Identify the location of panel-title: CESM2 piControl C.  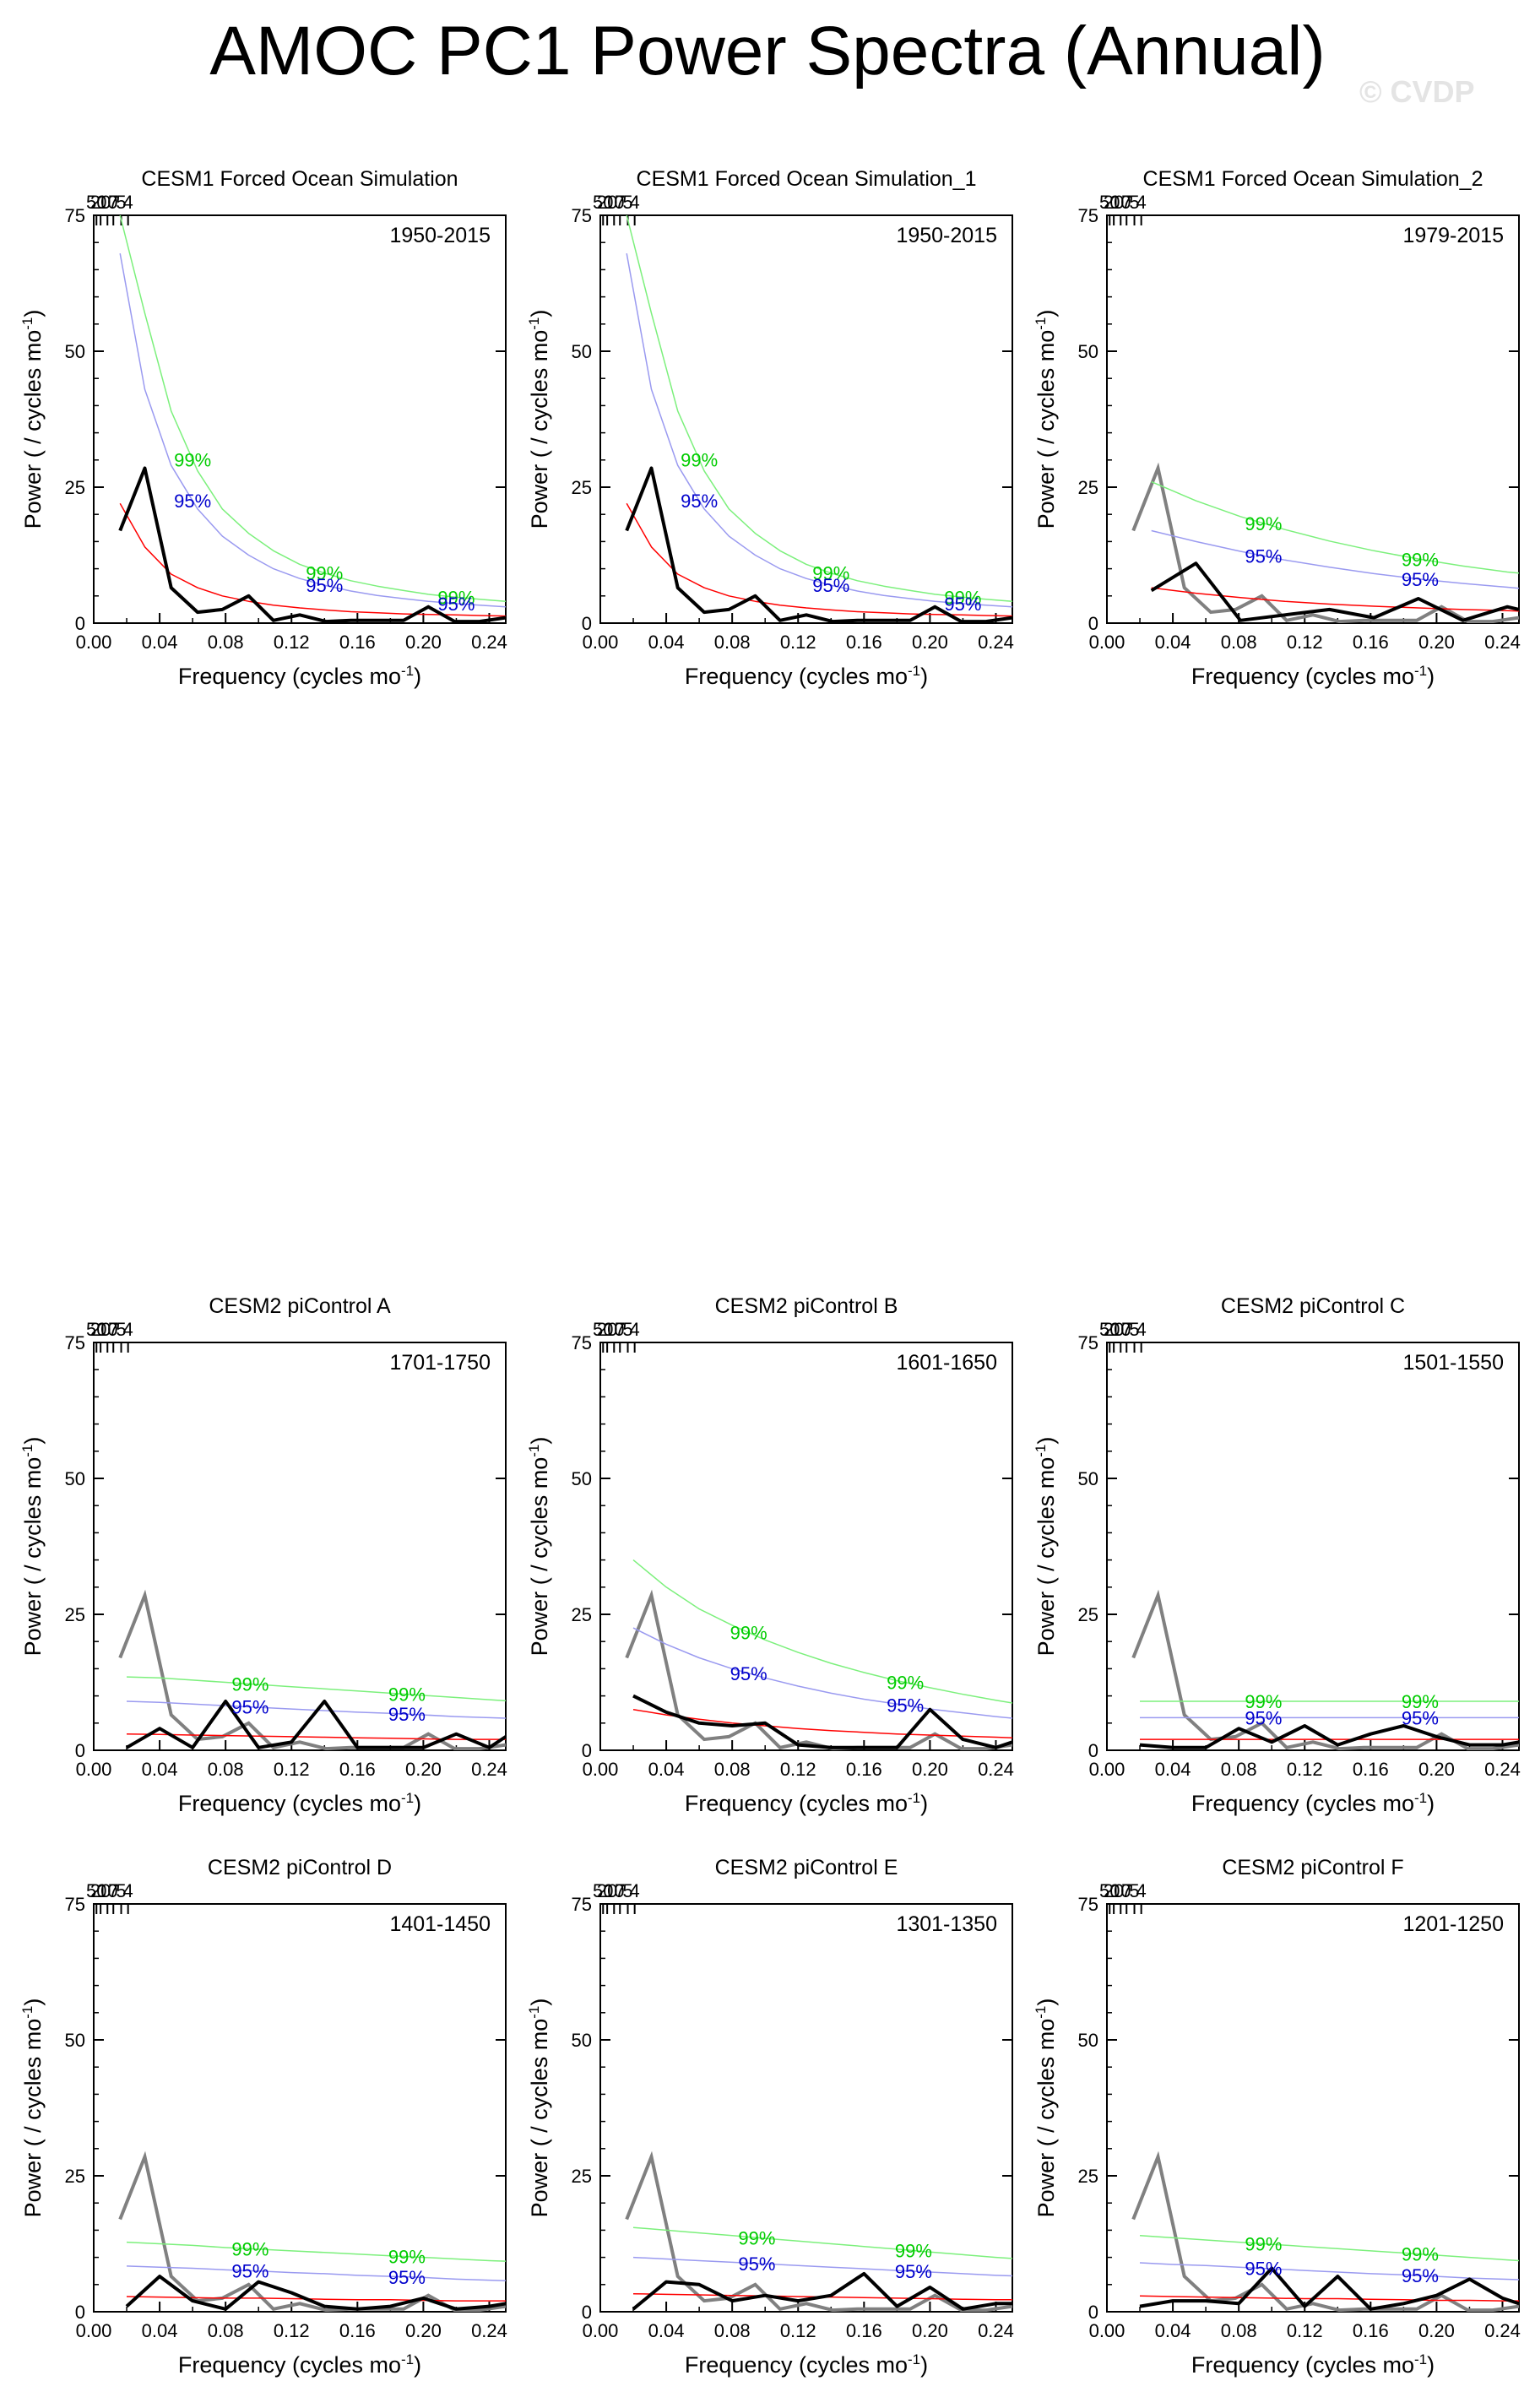
(1313, 1306).